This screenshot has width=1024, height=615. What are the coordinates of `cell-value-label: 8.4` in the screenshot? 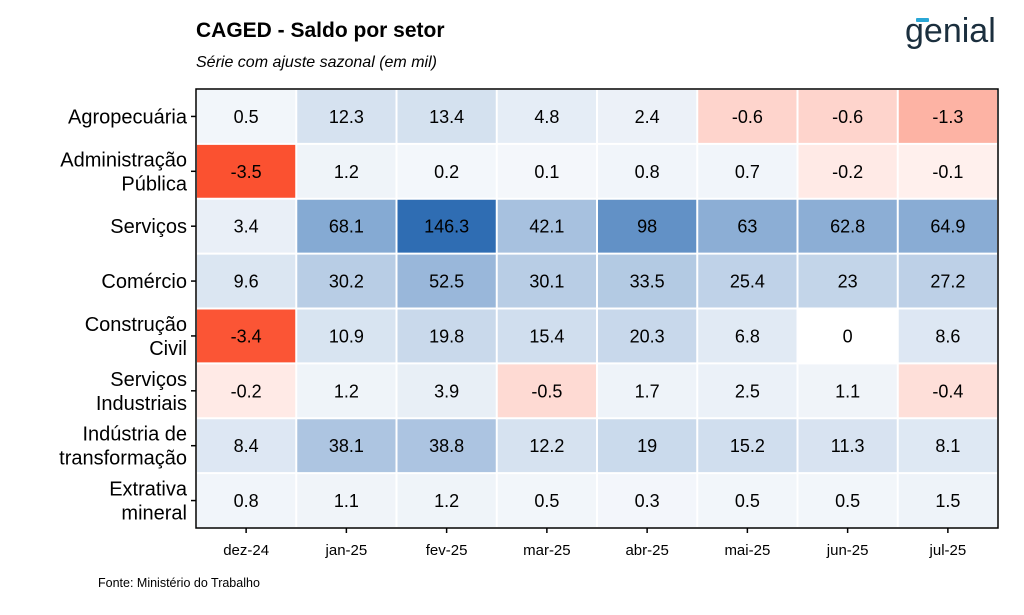 It's located at (246, 446).